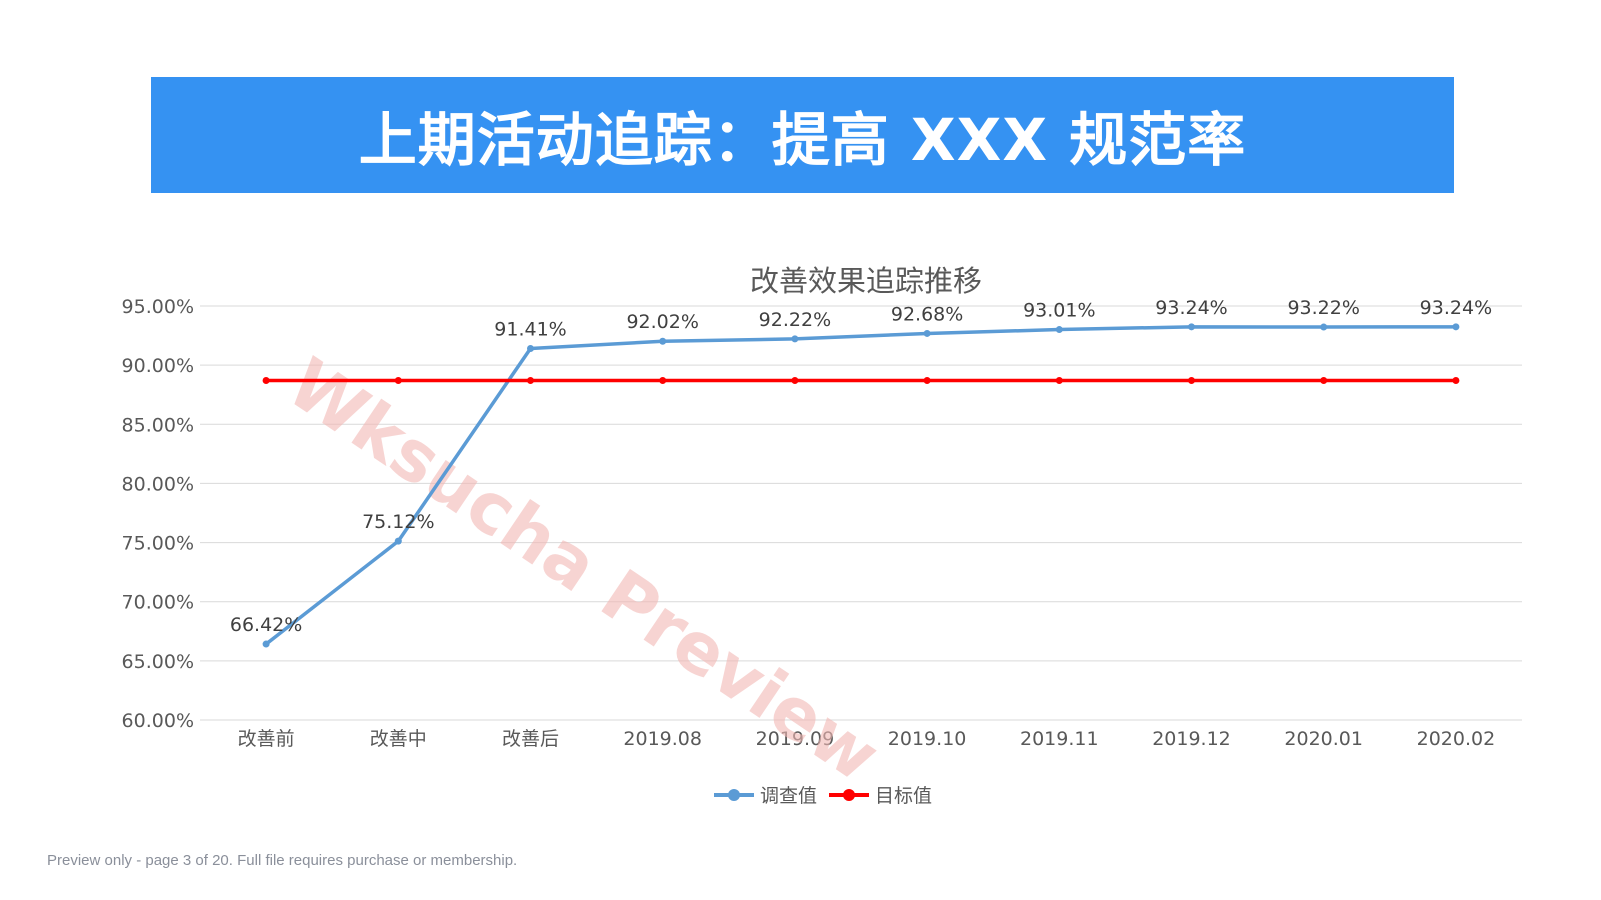 The image size is (1601, 900). Describe the element at coordinates (662, 322) in the screenshot. I see `data-label: 92.02%` at that location.